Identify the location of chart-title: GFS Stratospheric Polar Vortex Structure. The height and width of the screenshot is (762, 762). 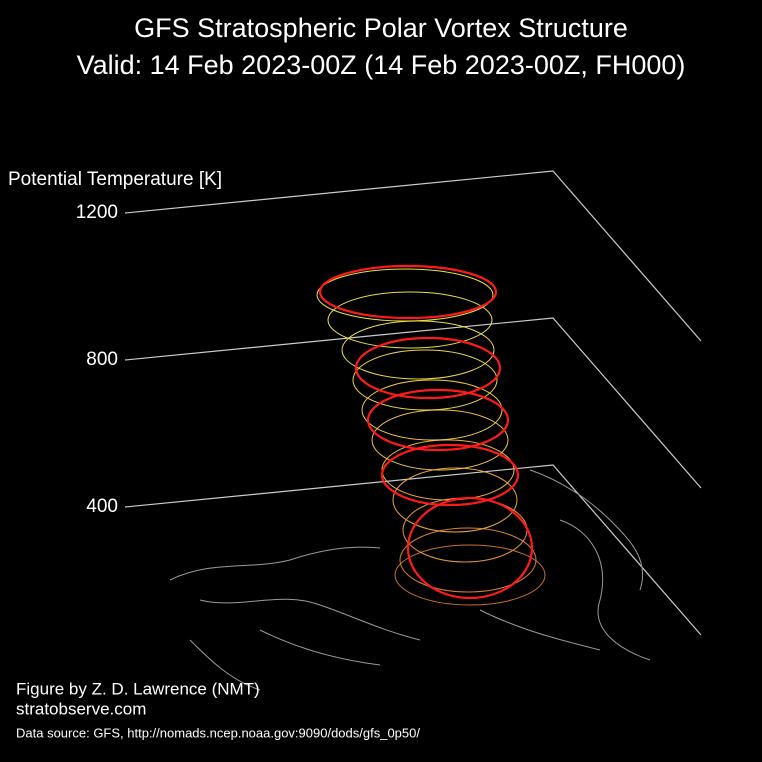
(381, 28).